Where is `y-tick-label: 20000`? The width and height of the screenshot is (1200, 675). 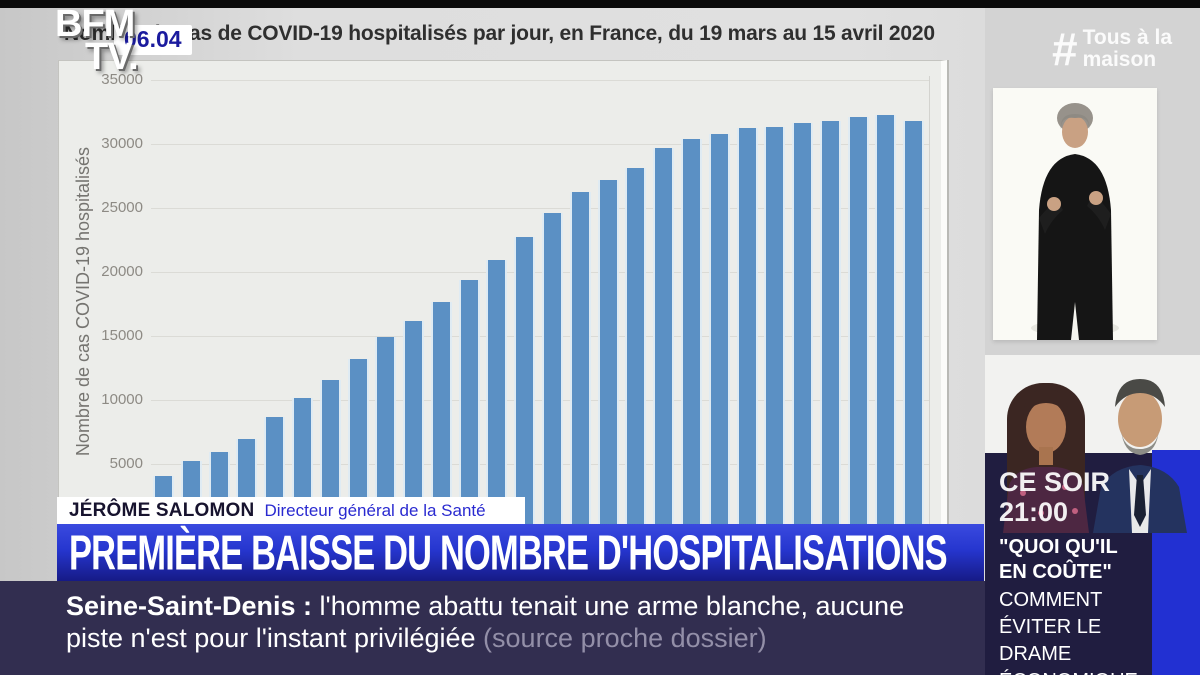 y-tick-label: 20000 is located at coordinates (122, 271).